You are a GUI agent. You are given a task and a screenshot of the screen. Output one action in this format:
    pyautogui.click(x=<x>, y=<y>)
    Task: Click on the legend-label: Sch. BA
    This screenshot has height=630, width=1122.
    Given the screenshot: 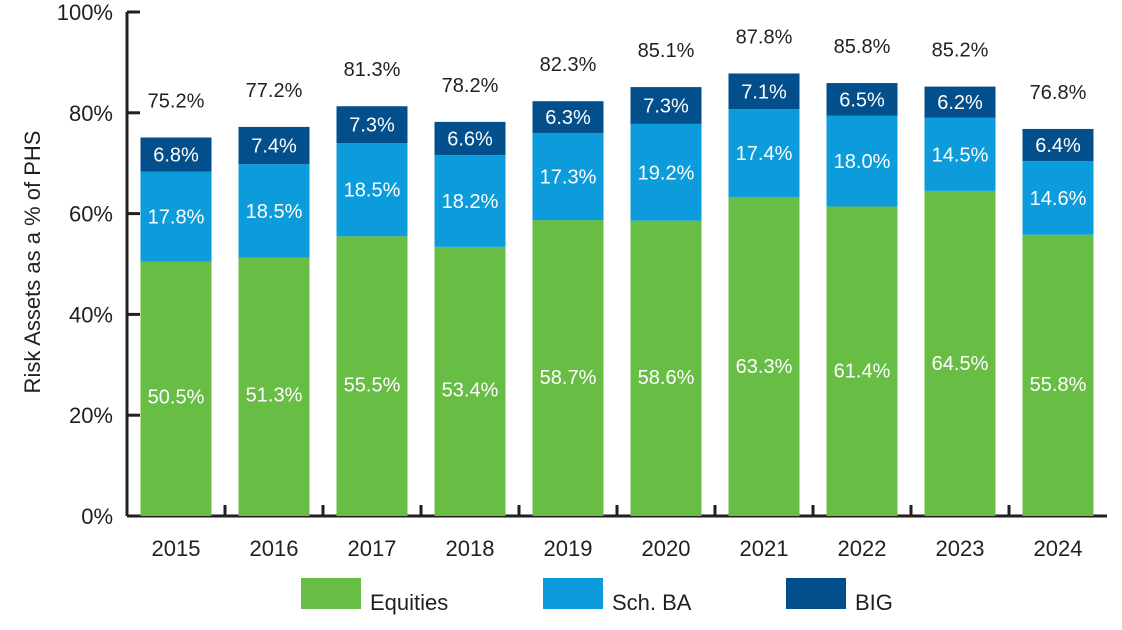 What is the action you would take?
    pyautogui.click(x=652, y=602)
    